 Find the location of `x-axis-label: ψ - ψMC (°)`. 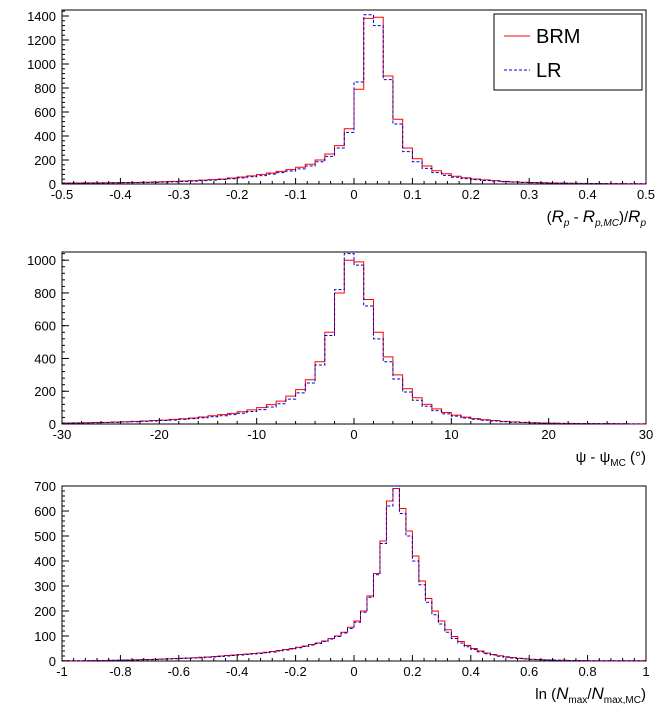

x-axis-label: ψ - ψMC (°) is located at coordinates (611, 459).